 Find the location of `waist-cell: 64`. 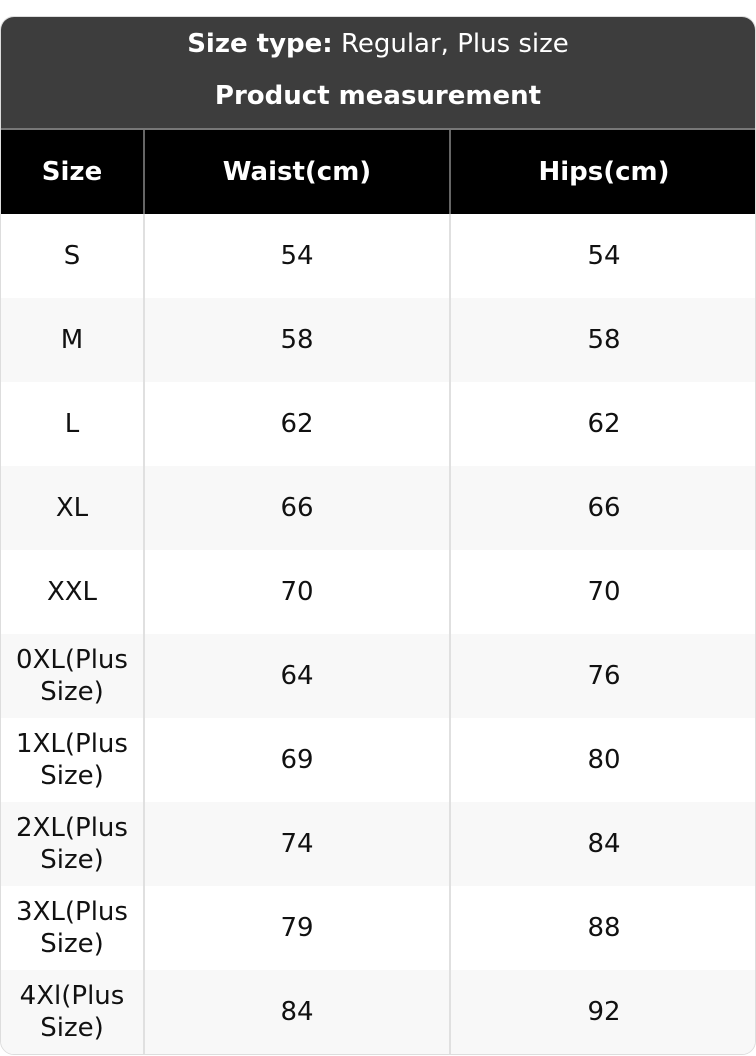

waist-cell: 64 is located at coordinates (296, 676).